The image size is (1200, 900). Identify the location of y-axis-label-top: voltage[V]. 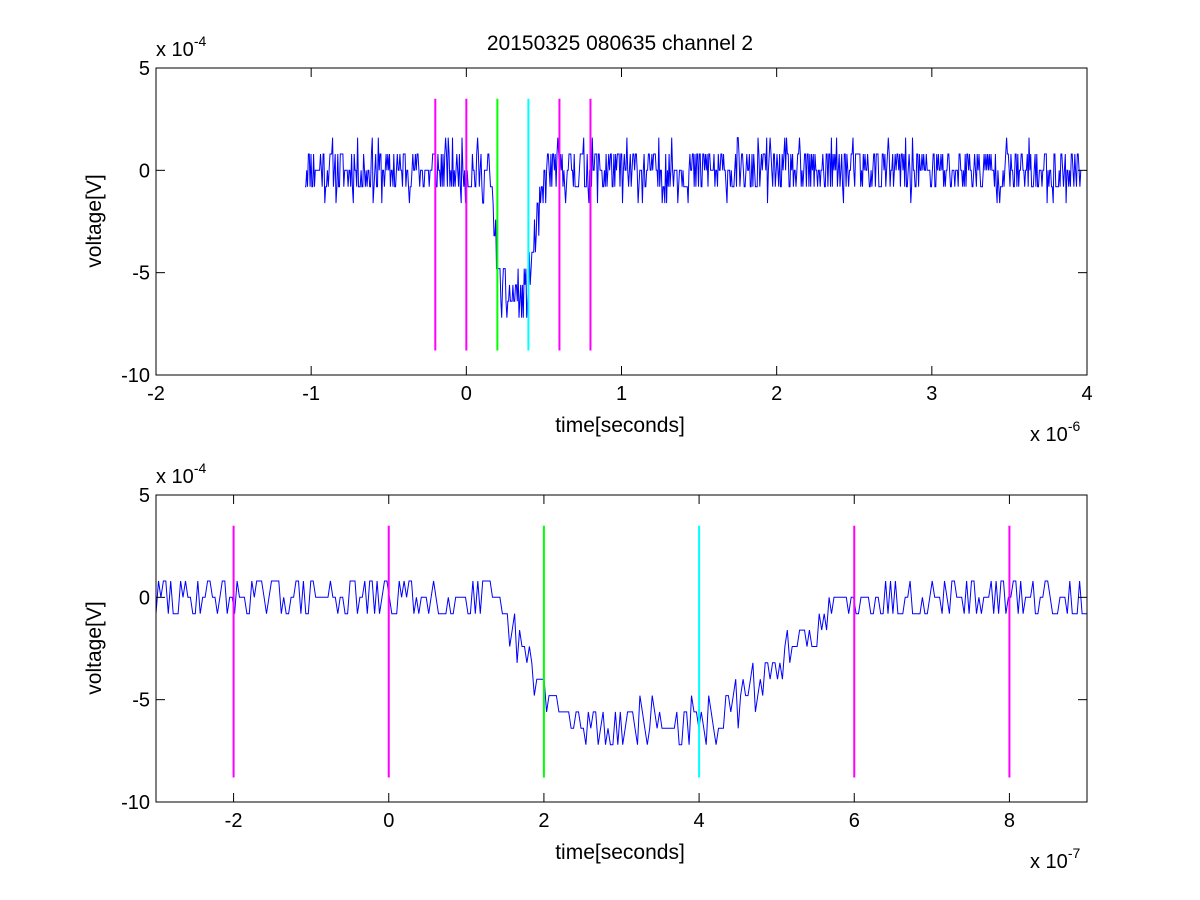
(94, 220).